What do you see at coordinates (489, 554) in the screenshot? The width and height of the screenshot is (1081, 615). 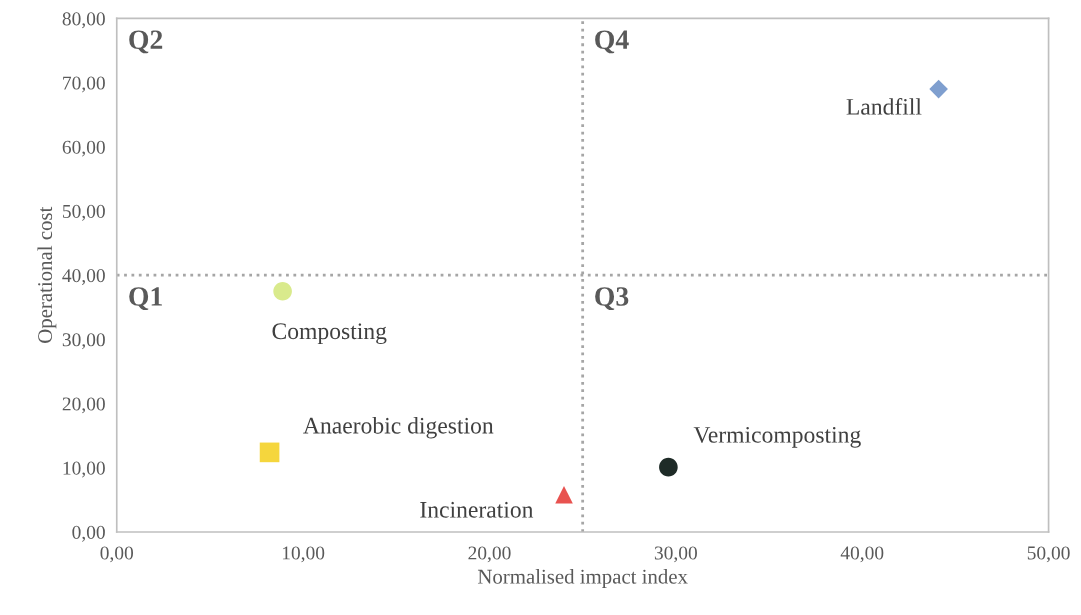 I see `x-tick-label: 20,00` at bounding box center [489, 554].